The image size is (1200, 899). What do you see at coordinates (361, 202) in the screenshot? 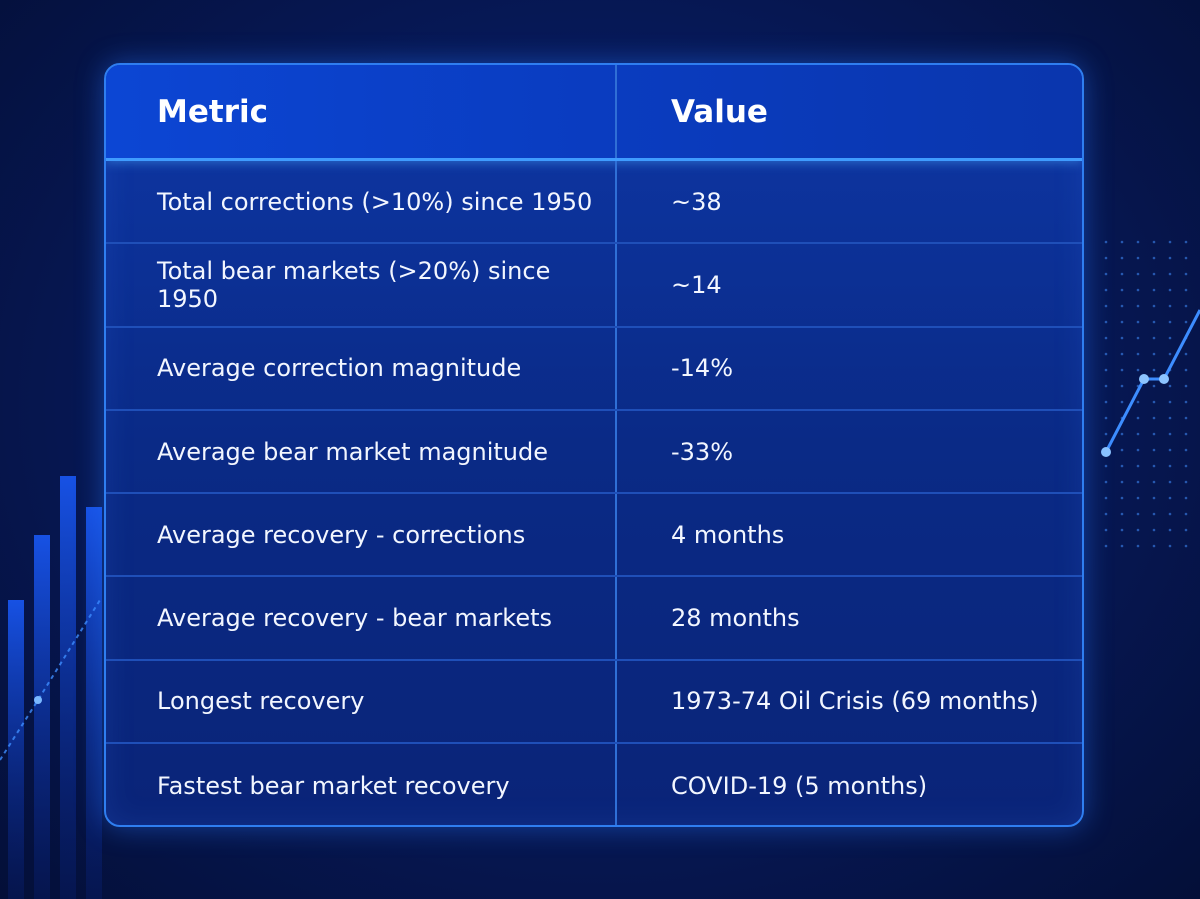
I see `metric-cell: Total corrections (>10%) since 1950` at bounding box center [361, 202].